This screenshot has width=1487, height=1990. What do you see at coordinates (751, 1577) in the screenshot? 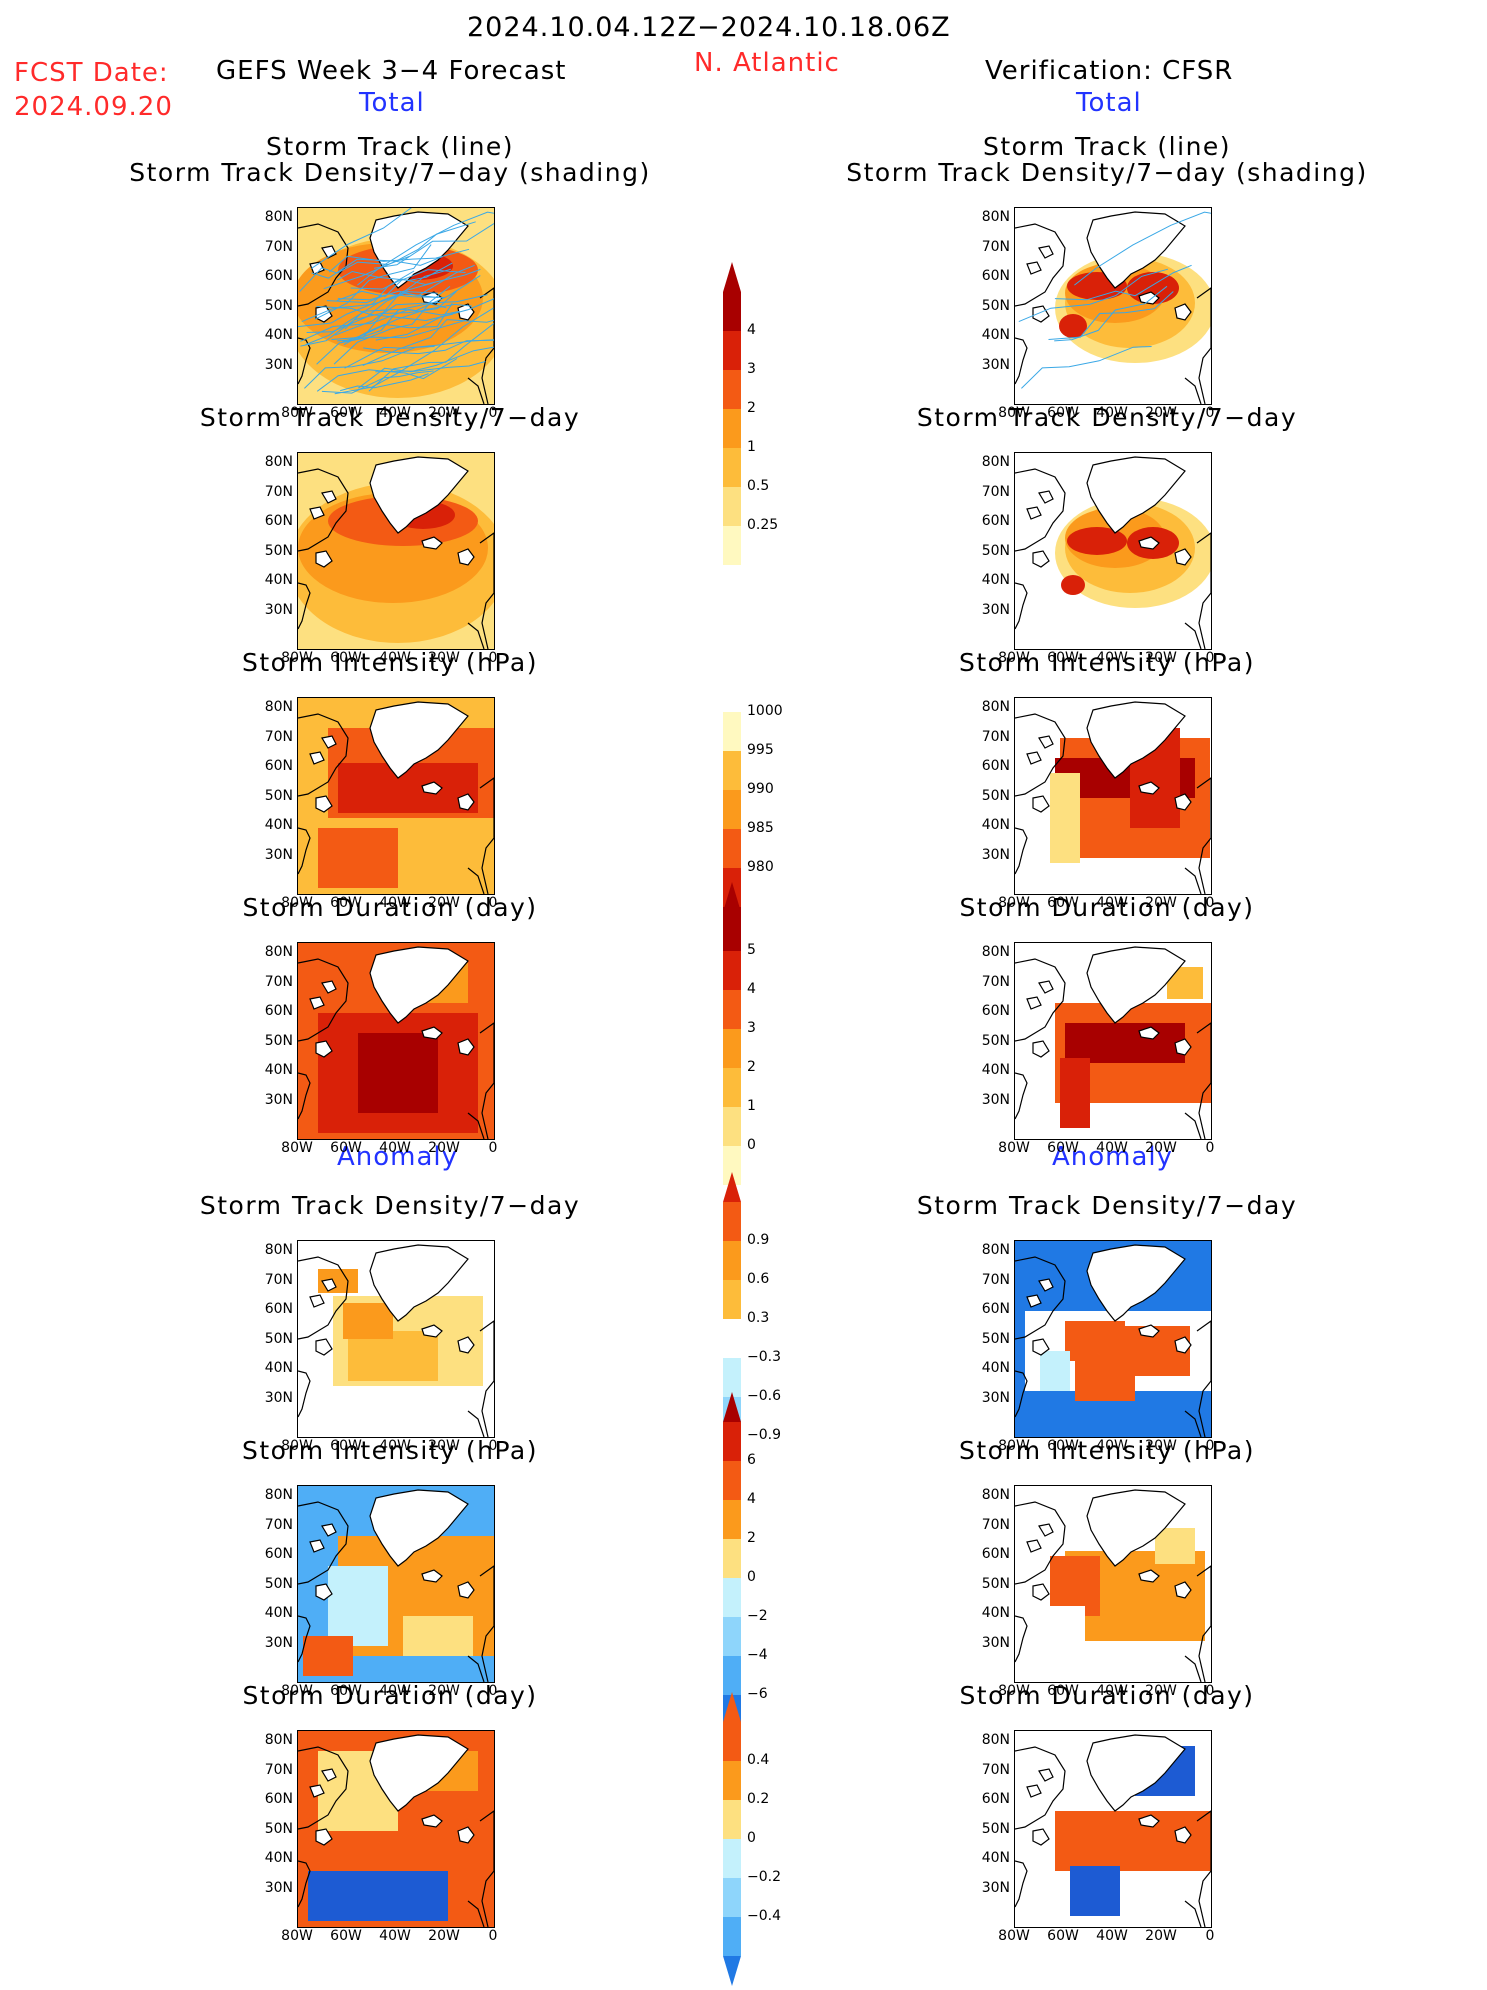
I see `colorbar-tick-label: 0` at bounding box center [751, 1577].